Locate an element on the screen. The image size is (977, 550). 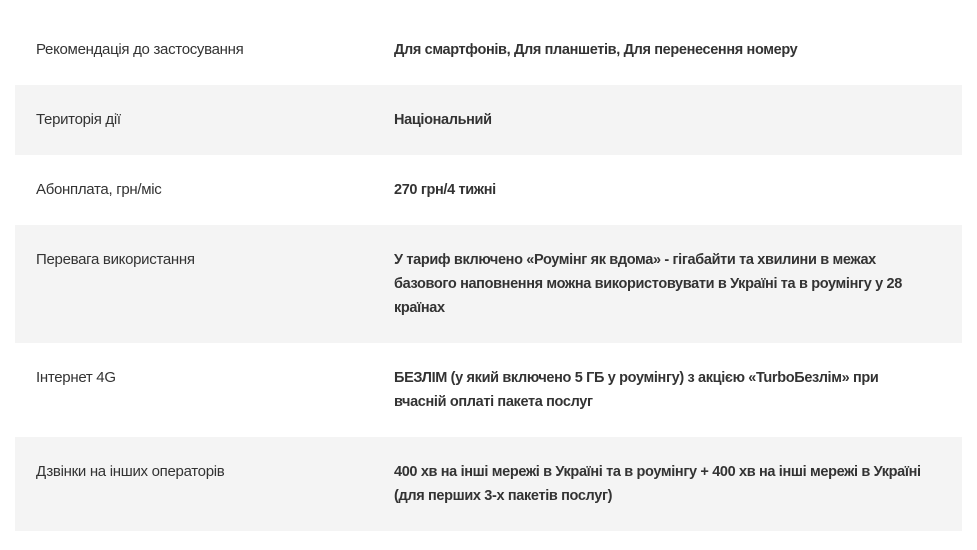
row-label: Територія дії is located at coordinates (78, 119).